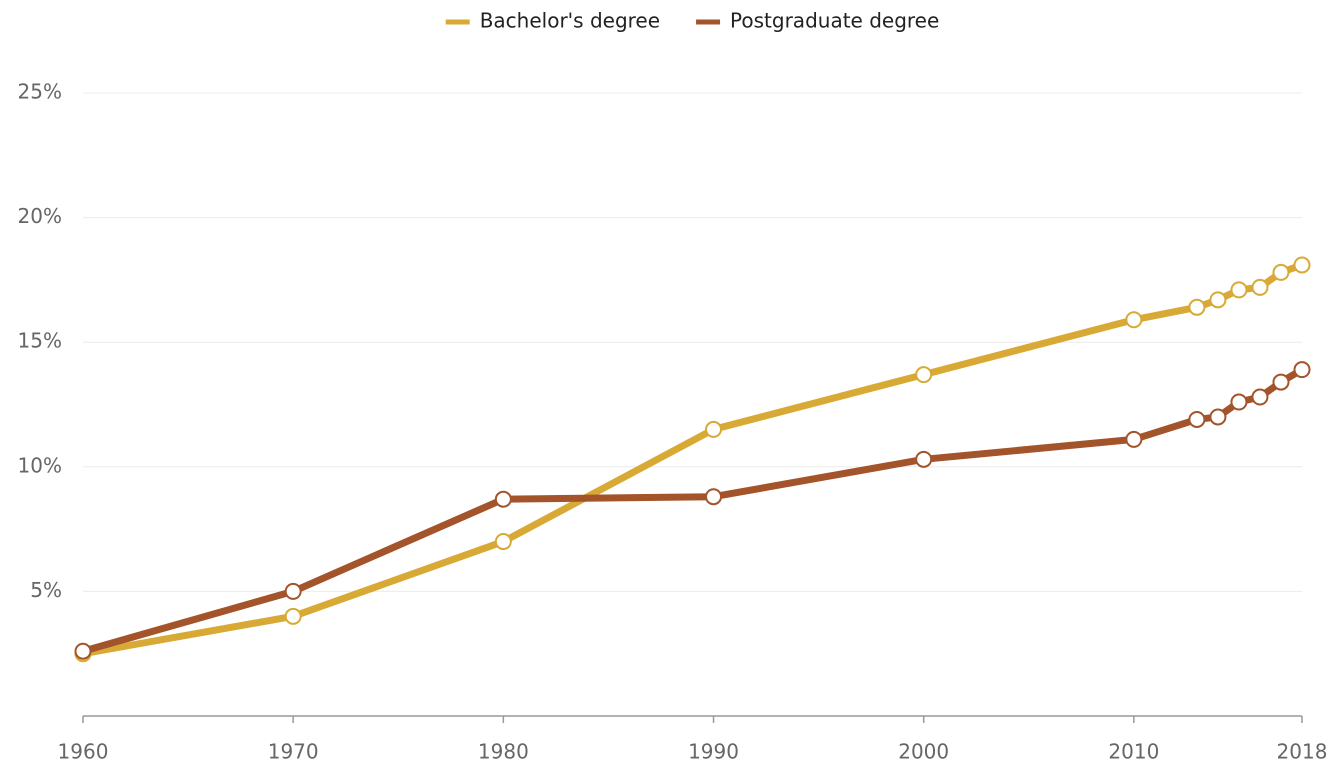 This screenshot has width=1337, height=767. What do you see at coordinates (1133, 752) in the screenshot?
I see `x-tick-label: 2010` at bounding box center [1133, 752].